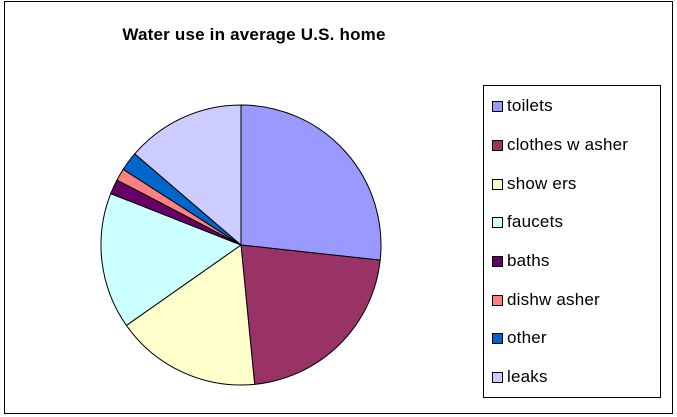  I want to click on pie-slice-clotheswasher, so click(310, 314).